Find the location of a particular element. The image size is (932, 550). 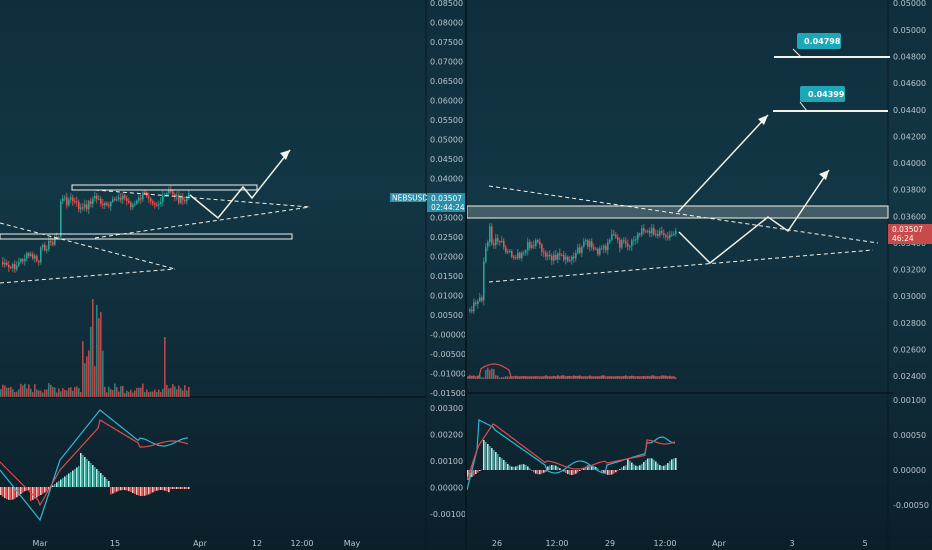

right-time-axis: 26 12:00 29 12:00 Apr 3 5 is located at coordinates (680, 543).